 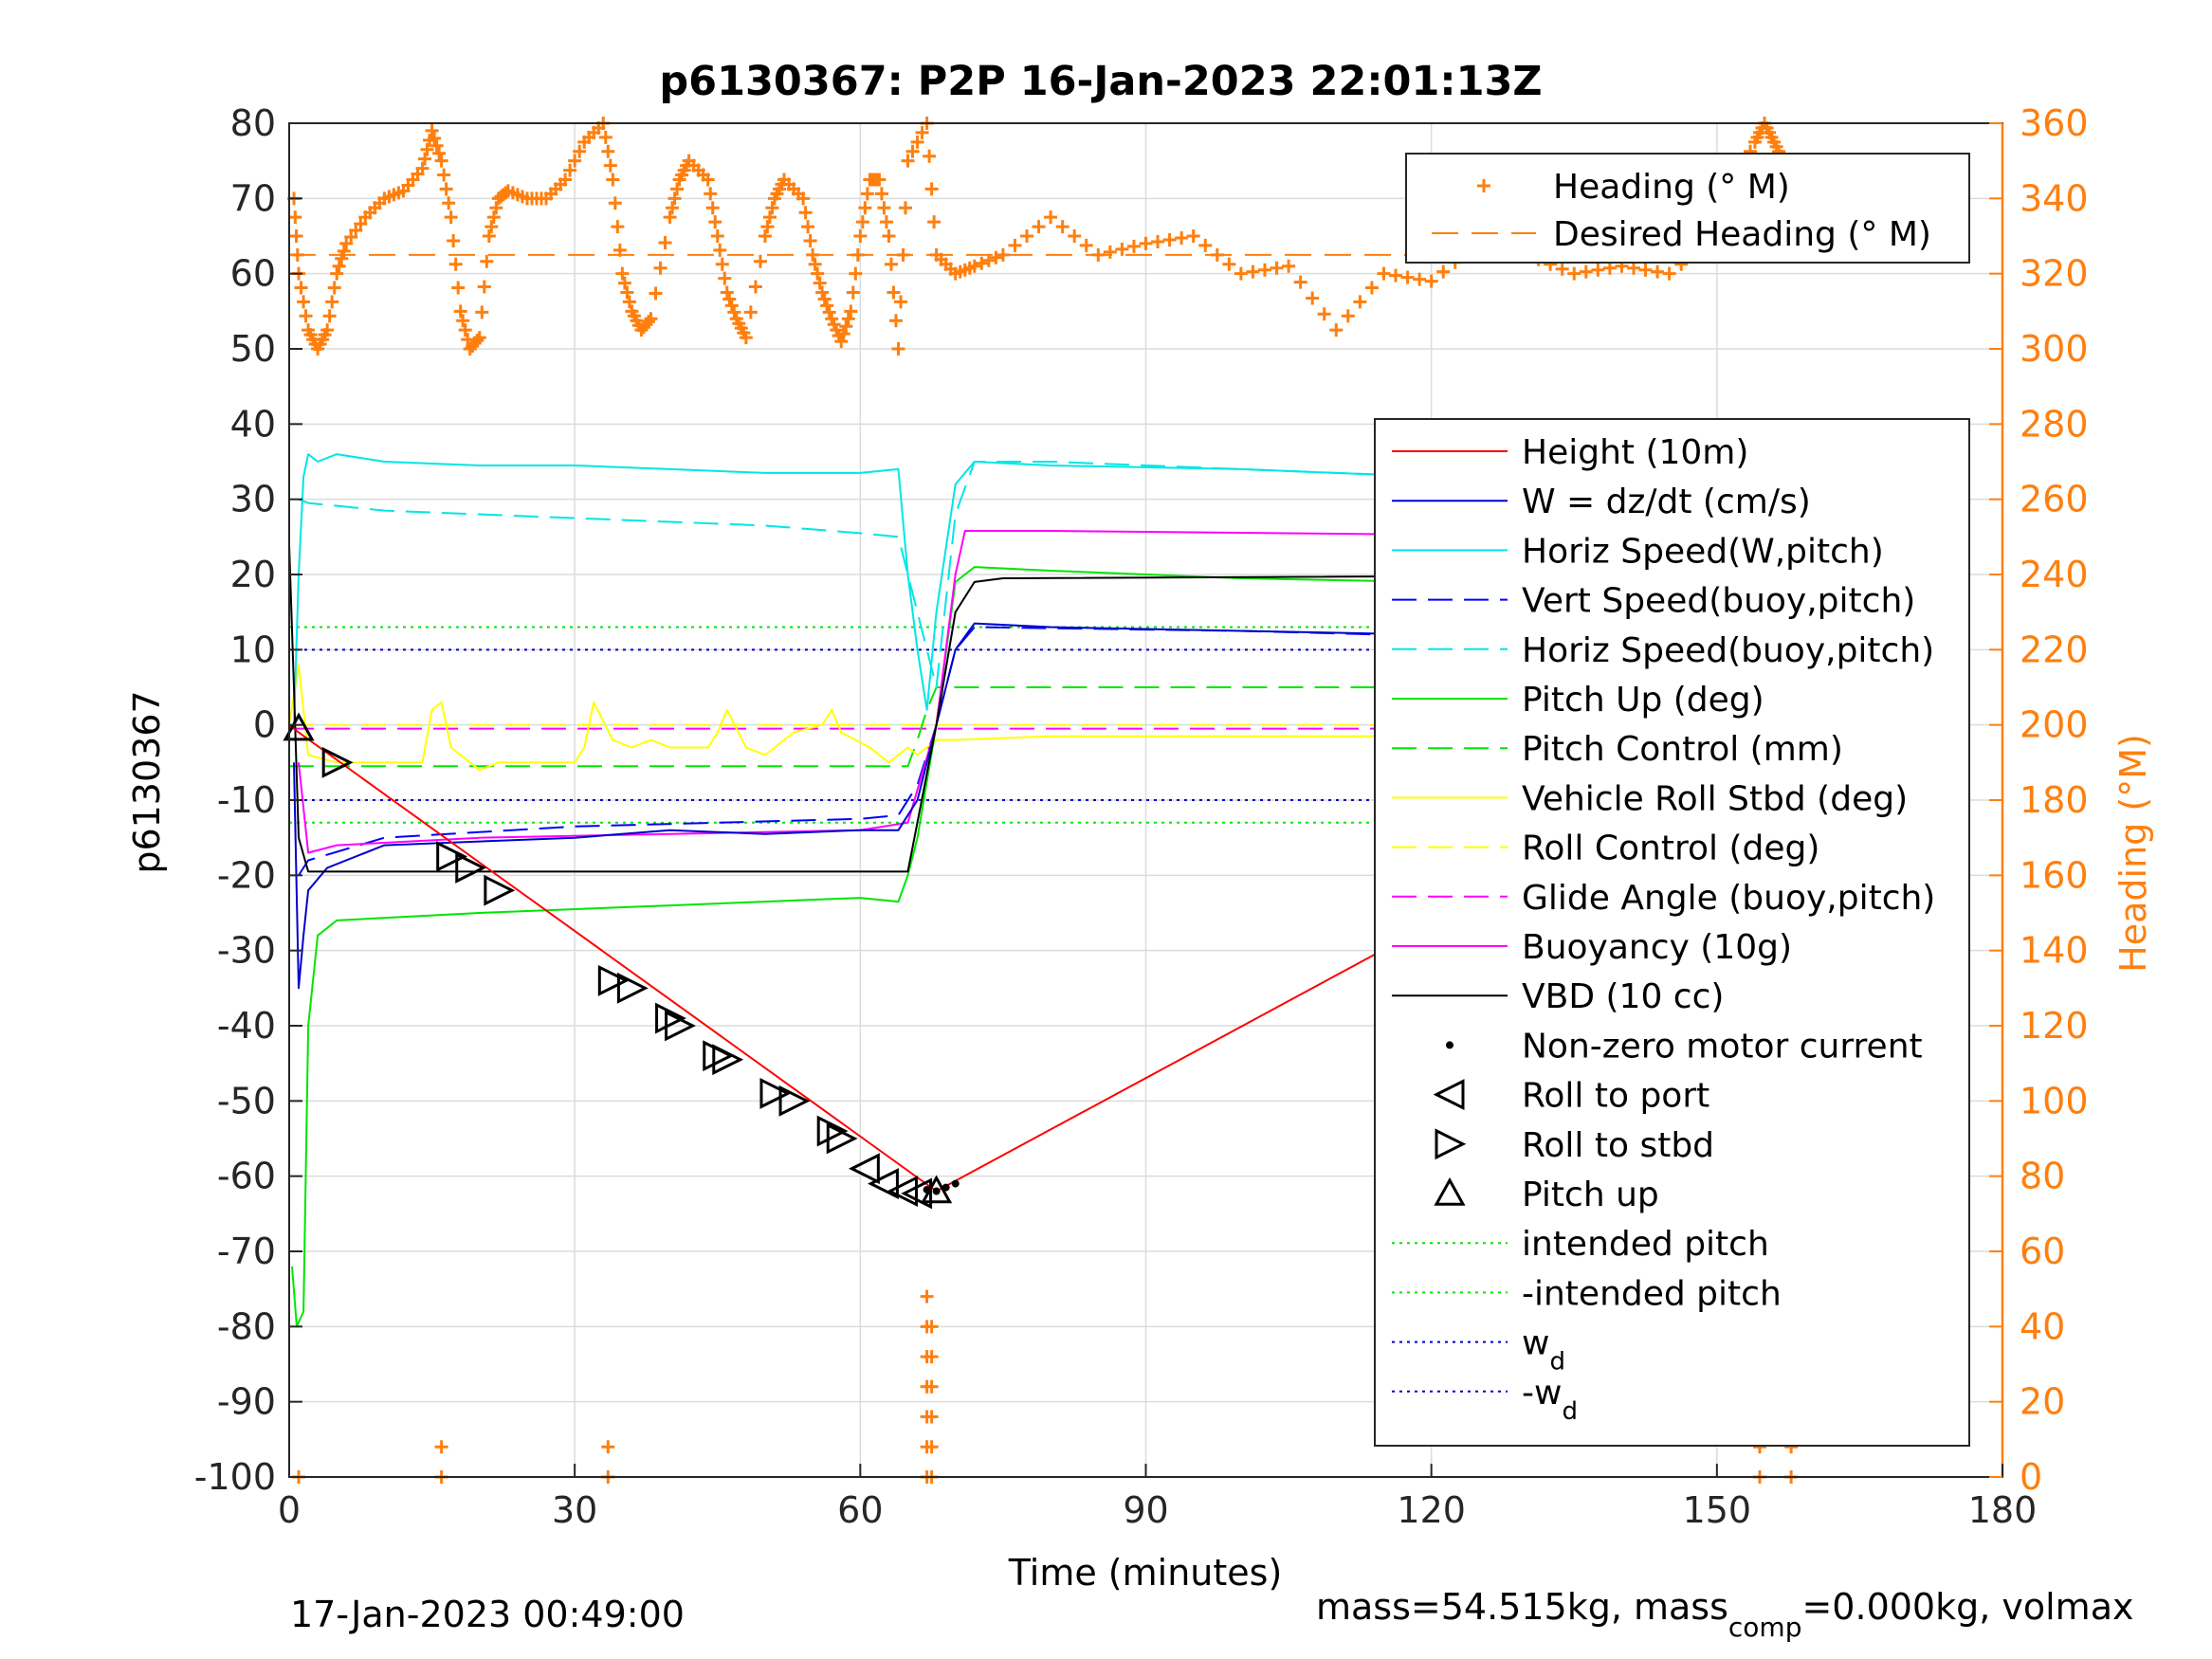 I want to click on legend-label: -intended pitch, so click(x=1652, y=1293).